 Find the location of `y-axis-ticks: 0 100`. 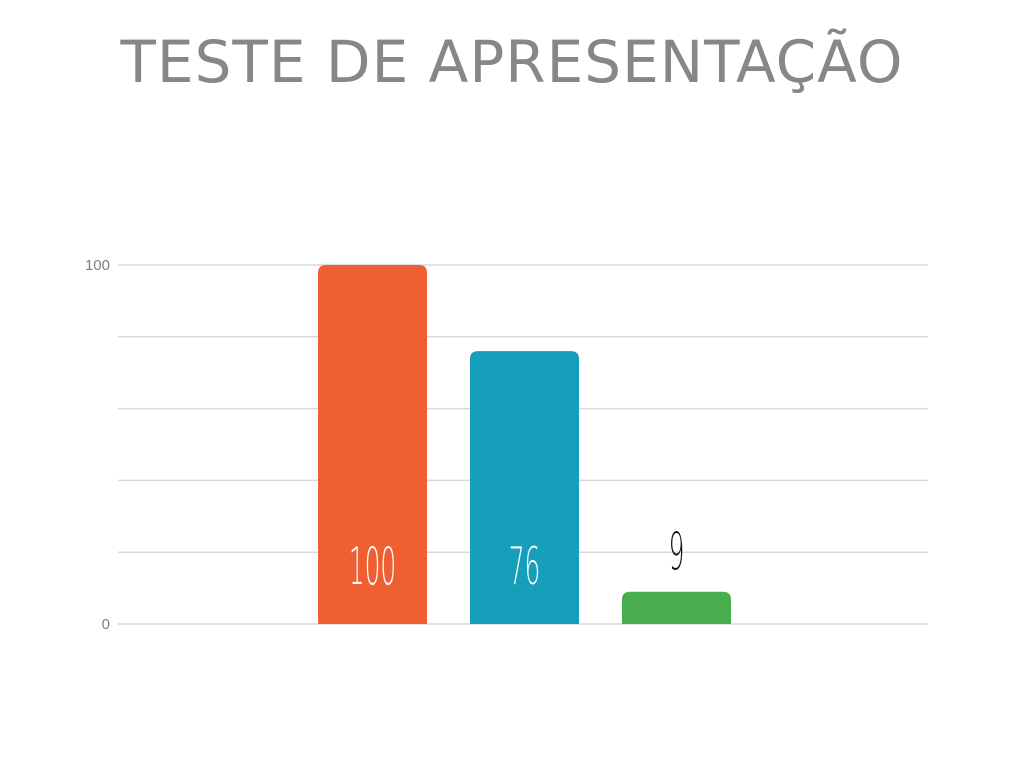

y-axis-ticks: 0 100 is located at coordinates (97, 445).